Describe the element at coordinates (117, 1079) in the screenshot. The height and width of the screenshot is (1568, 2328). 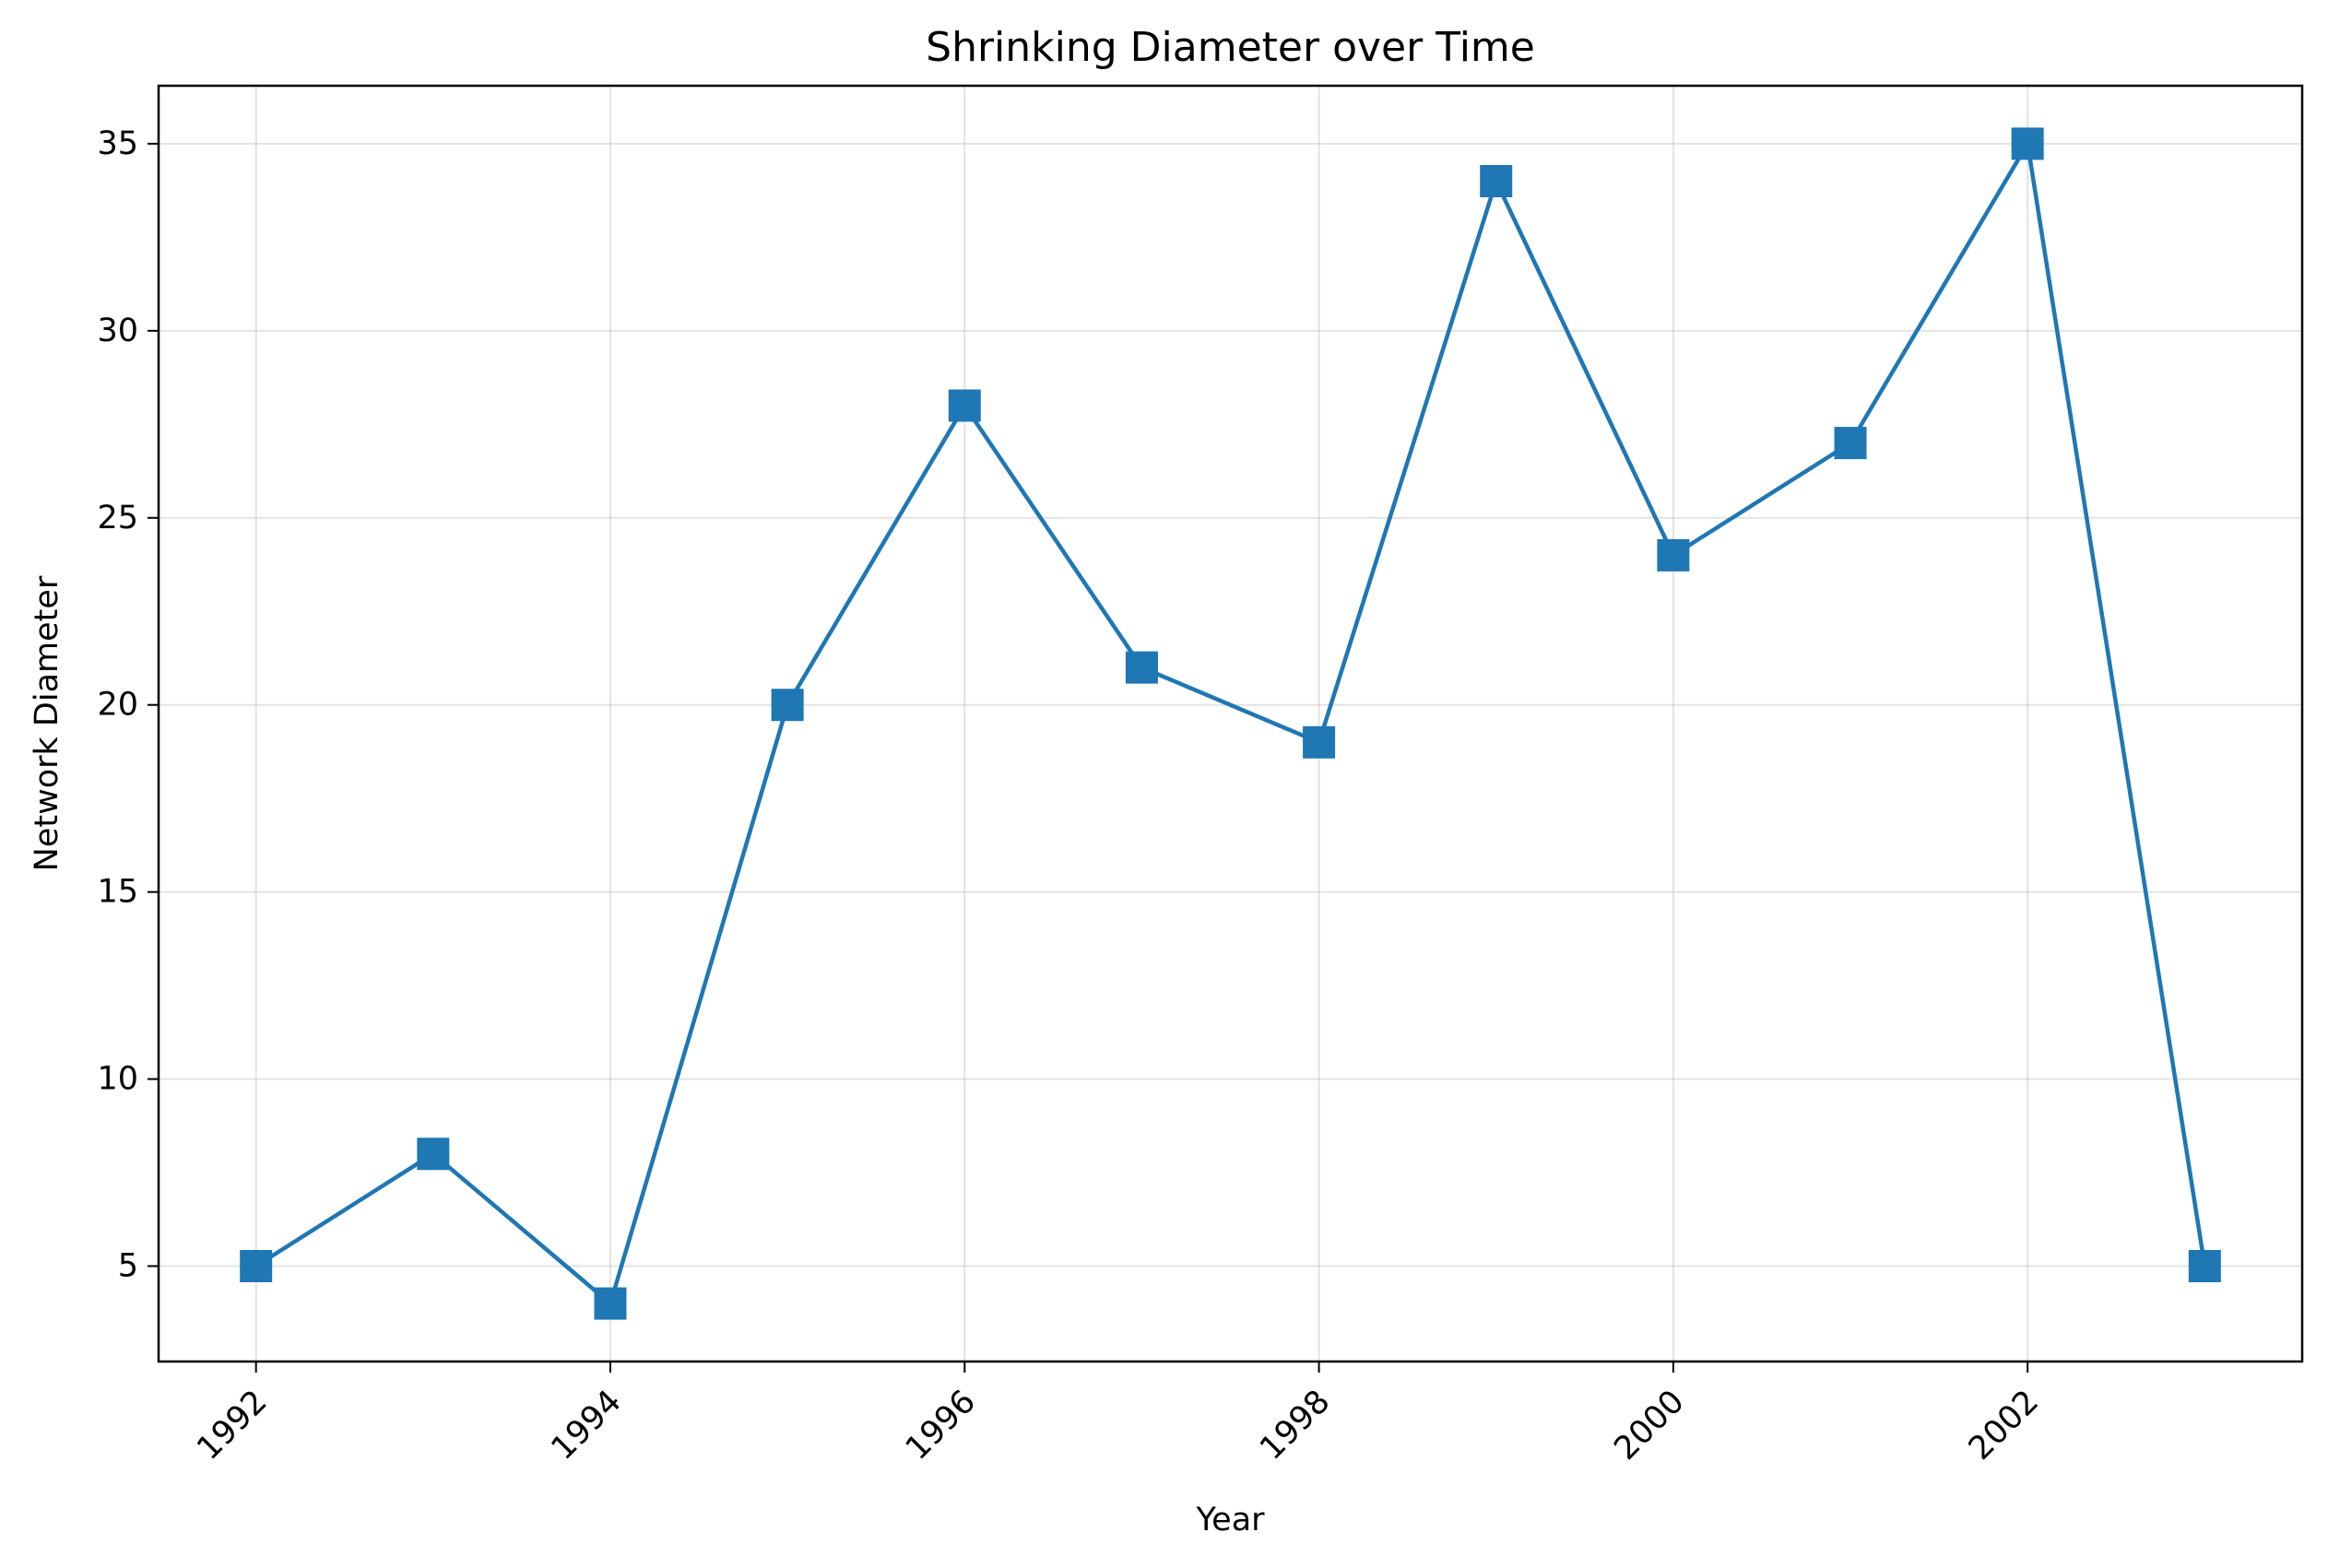
I see `y-tick-label: 10` at that location.